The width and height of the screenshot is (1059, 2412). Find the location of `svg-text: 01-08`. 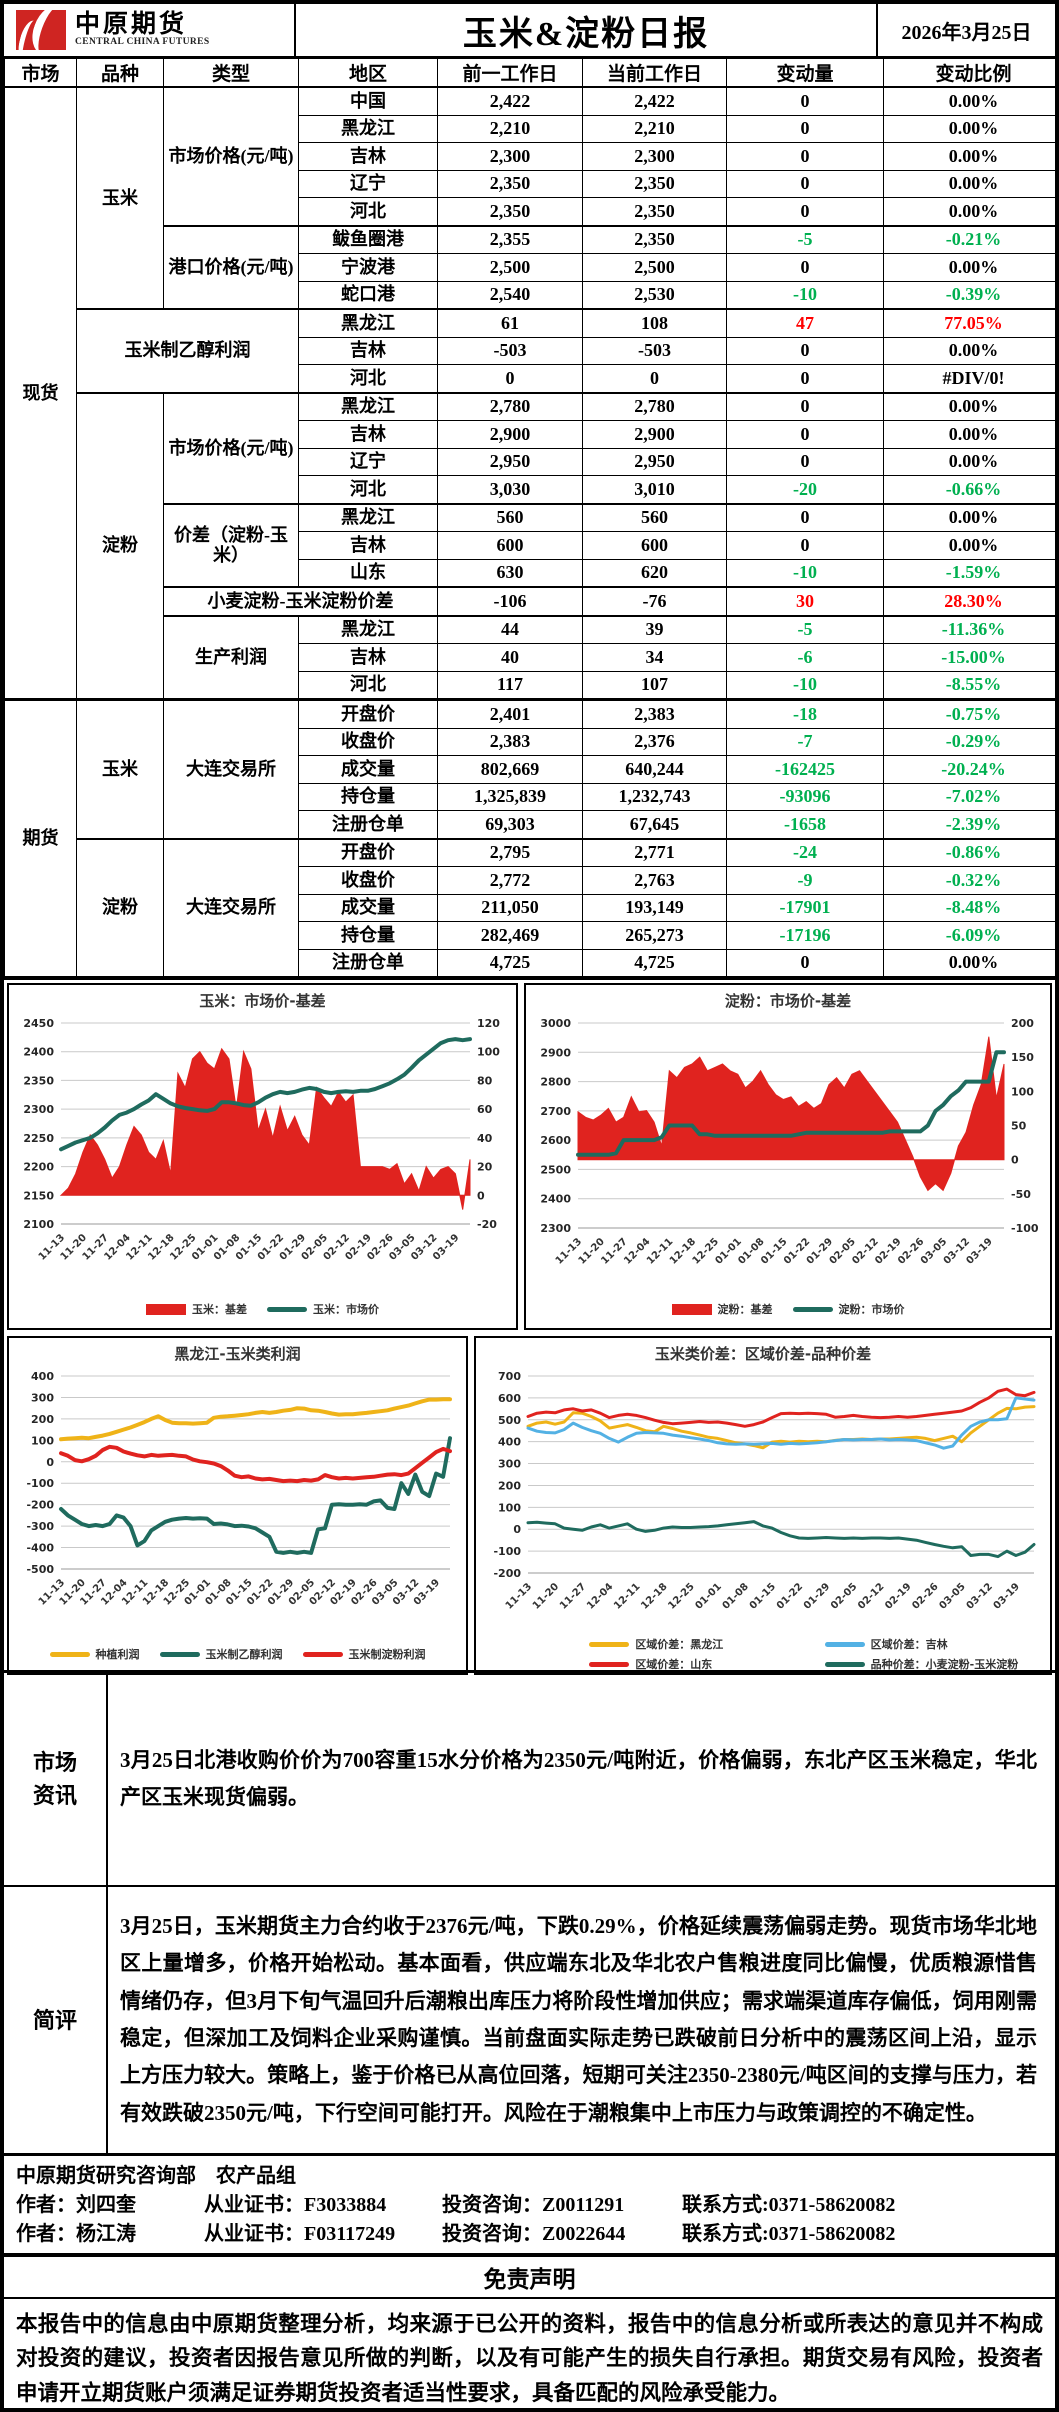

svg-text: 01-08 is located at coordinates (736, 1596).